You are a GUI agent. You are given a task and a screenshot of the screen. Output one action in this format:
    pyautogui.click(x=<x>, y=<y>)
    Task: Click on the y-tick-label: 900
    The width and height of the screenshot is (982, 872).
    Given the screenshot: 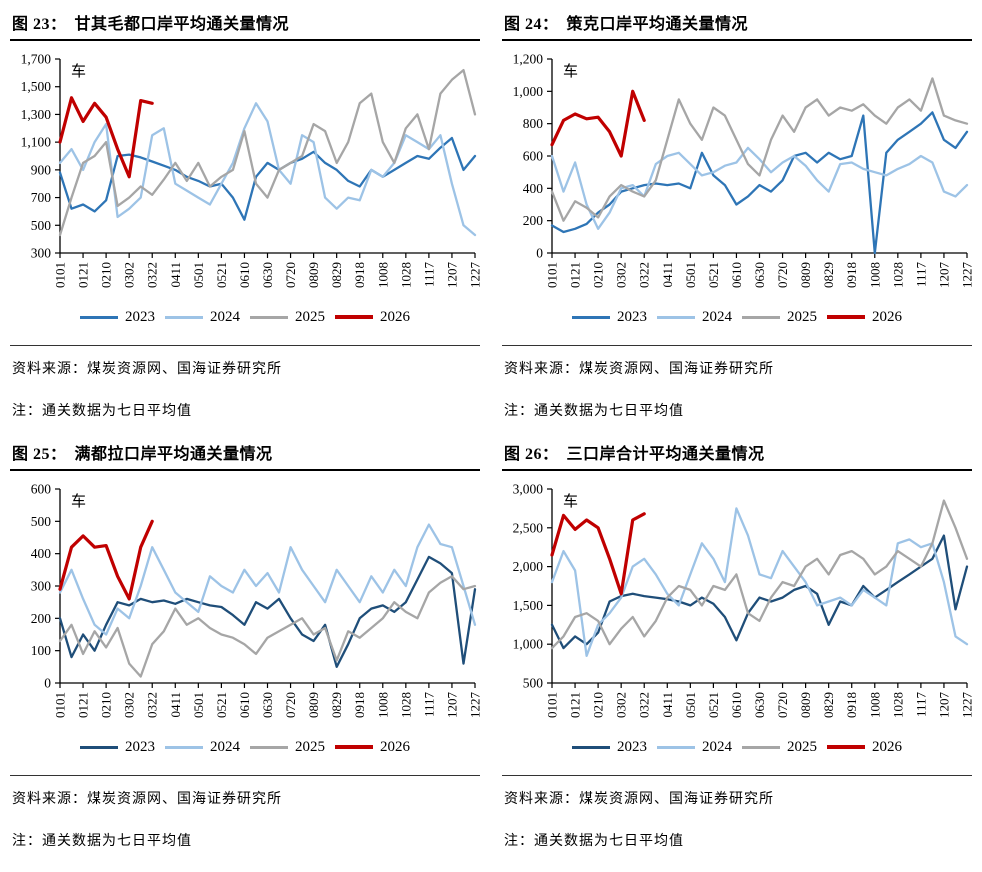 What is the action you would take?
    pyautogui.click(x=41, y=169)
    